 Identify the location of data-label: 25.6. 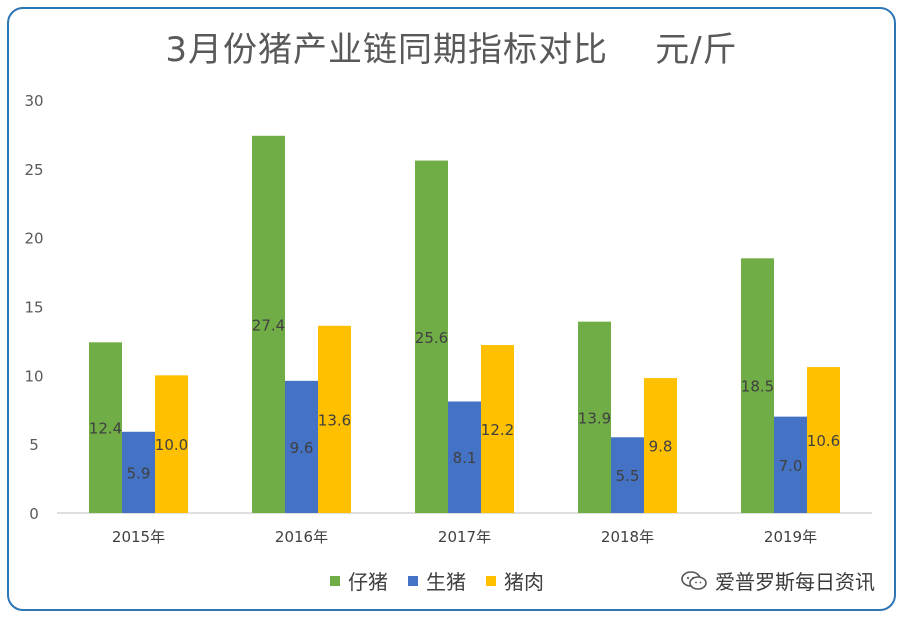
(431, 338).